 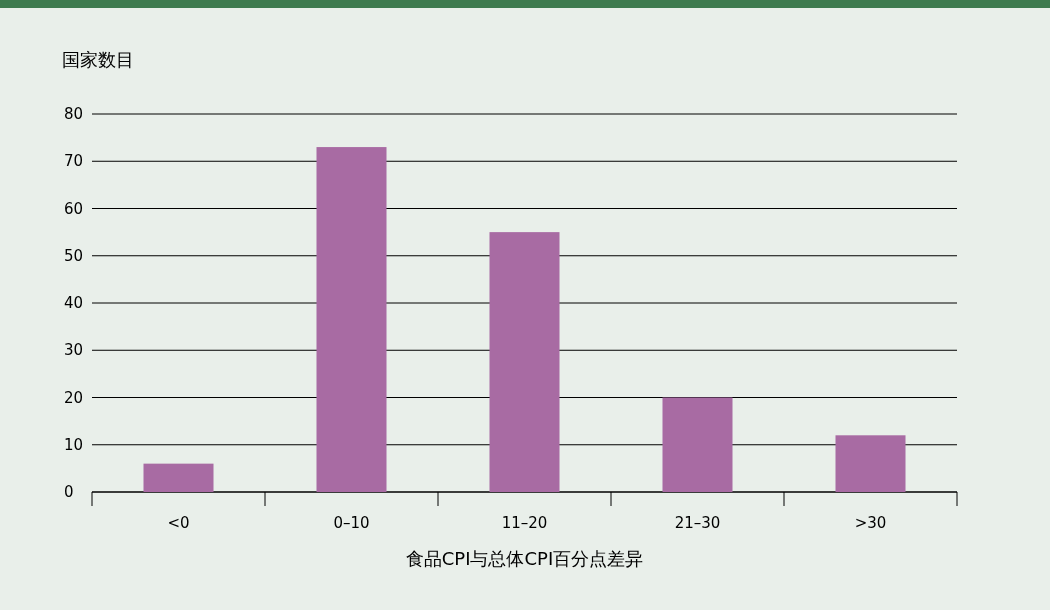 I want to click on y-tick-label: 0, so click(x=69, y=492).